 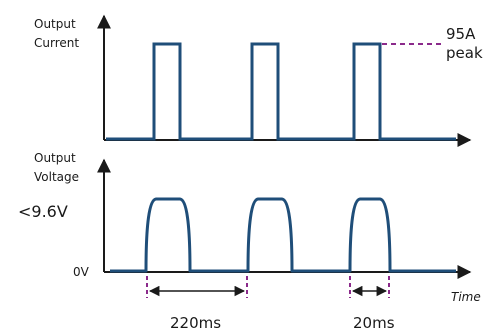 What do you see at coordinates (374, 323) in the screenshot?
I see `pulse-width-label: 20ms` at bounding box center [374, 323].